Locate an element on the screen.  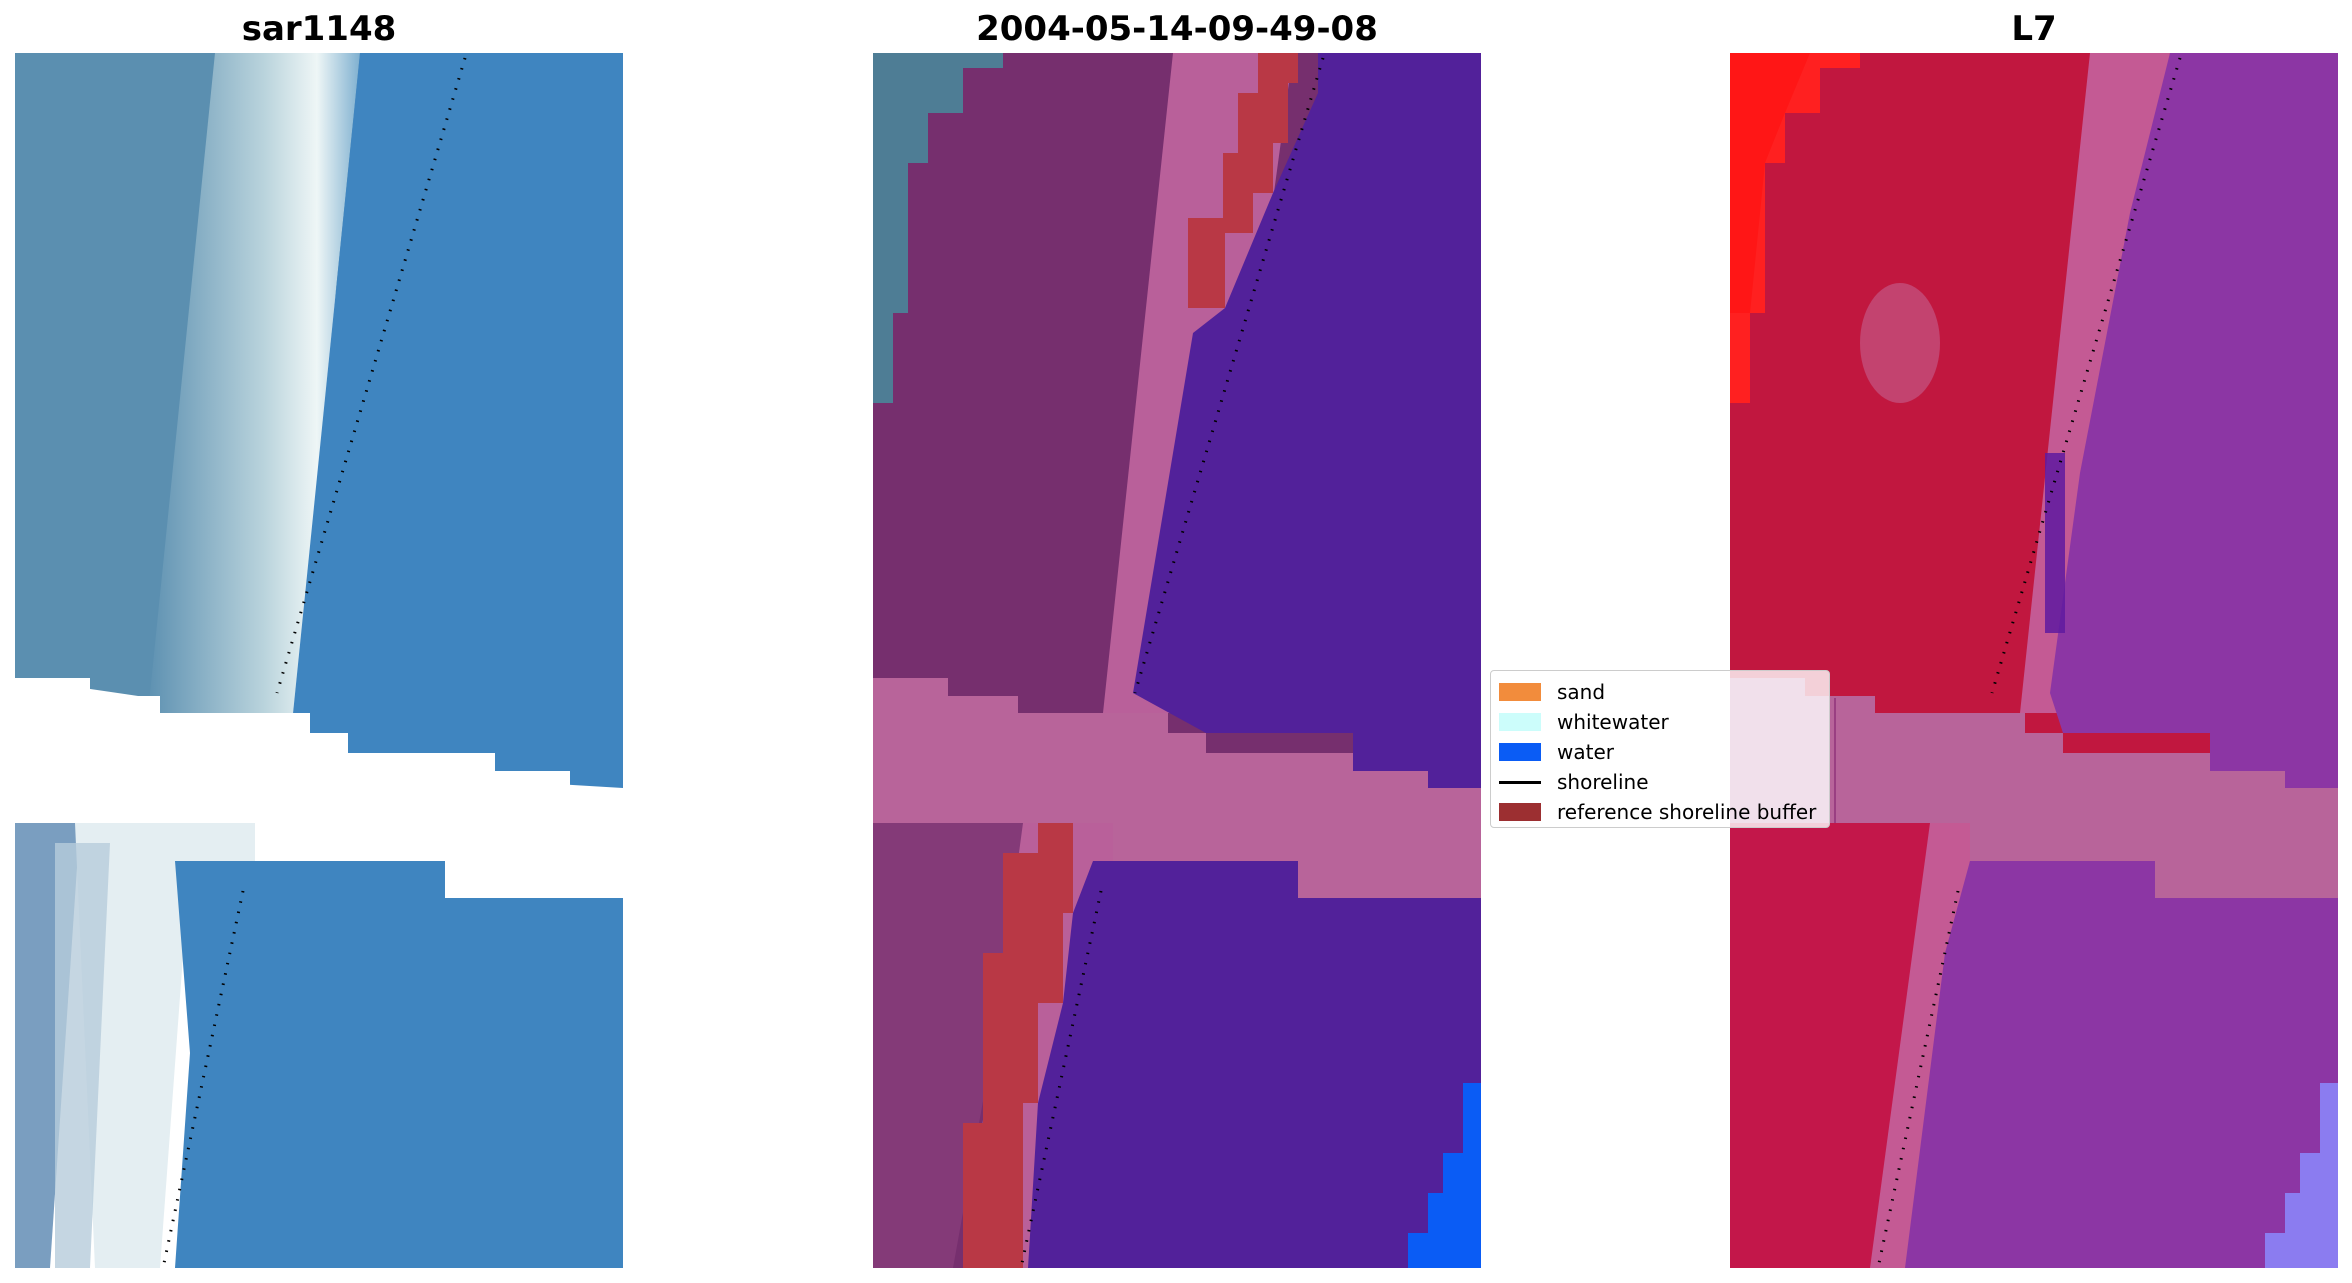
legend-label: shoreline is located at coordinates (1603, 782).